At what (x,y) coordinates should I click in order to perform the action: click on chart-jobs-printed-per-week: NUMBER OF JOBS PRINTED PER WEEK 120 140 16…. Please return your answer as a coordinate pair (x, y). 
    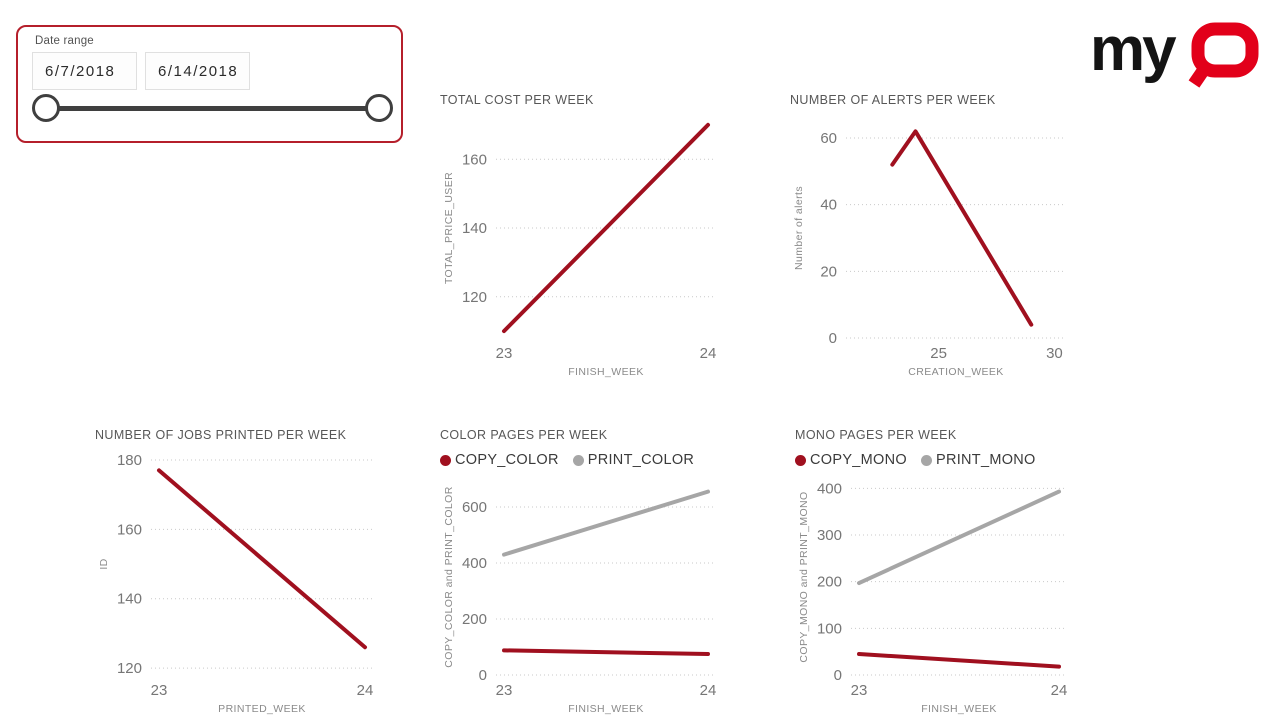
    Looking at the image, I should click on (236, 568).